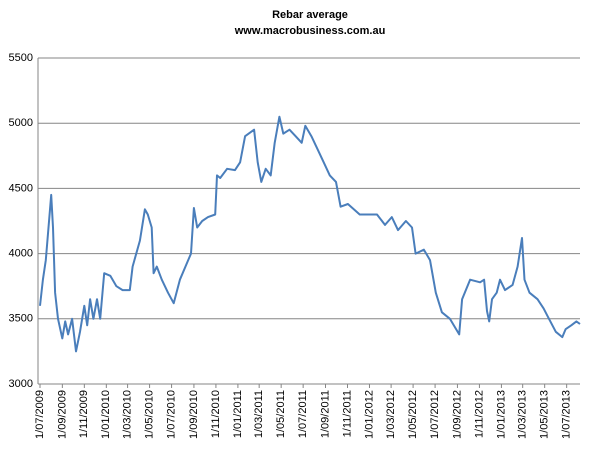 This screenshot has height=465, width=591. I want to click on x-tick-label: 1/09/2010, so click(194, 414).